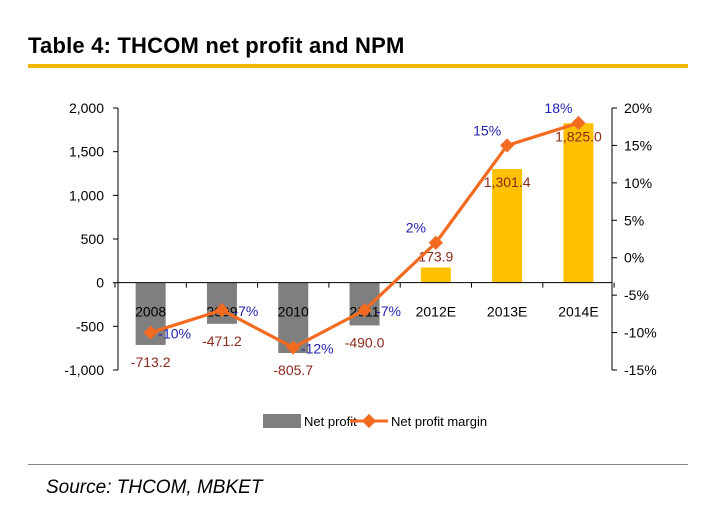 This screenshot has width=713, height=517. I want to click on bar-value-label: -490.0, so click(365, 342).